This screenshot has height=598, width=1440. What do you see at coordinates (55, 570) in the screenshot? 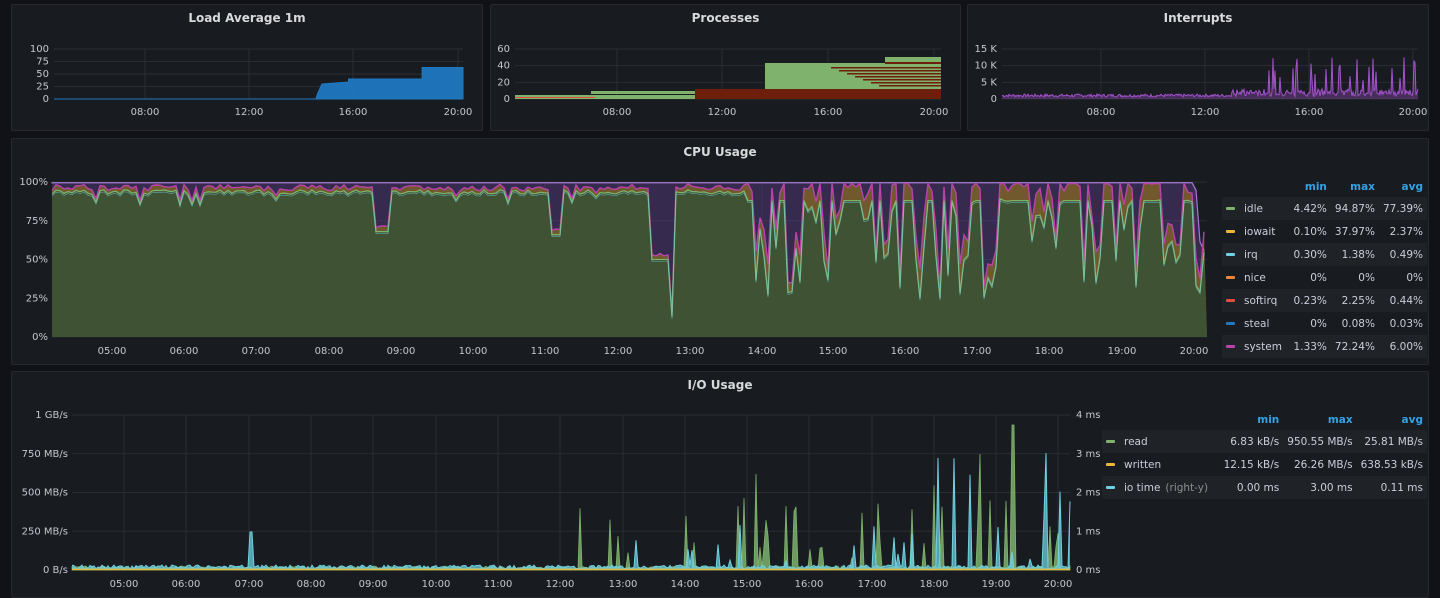
I see `y-tick-label-left: 0 B/s` at bounding box center [55, 570].